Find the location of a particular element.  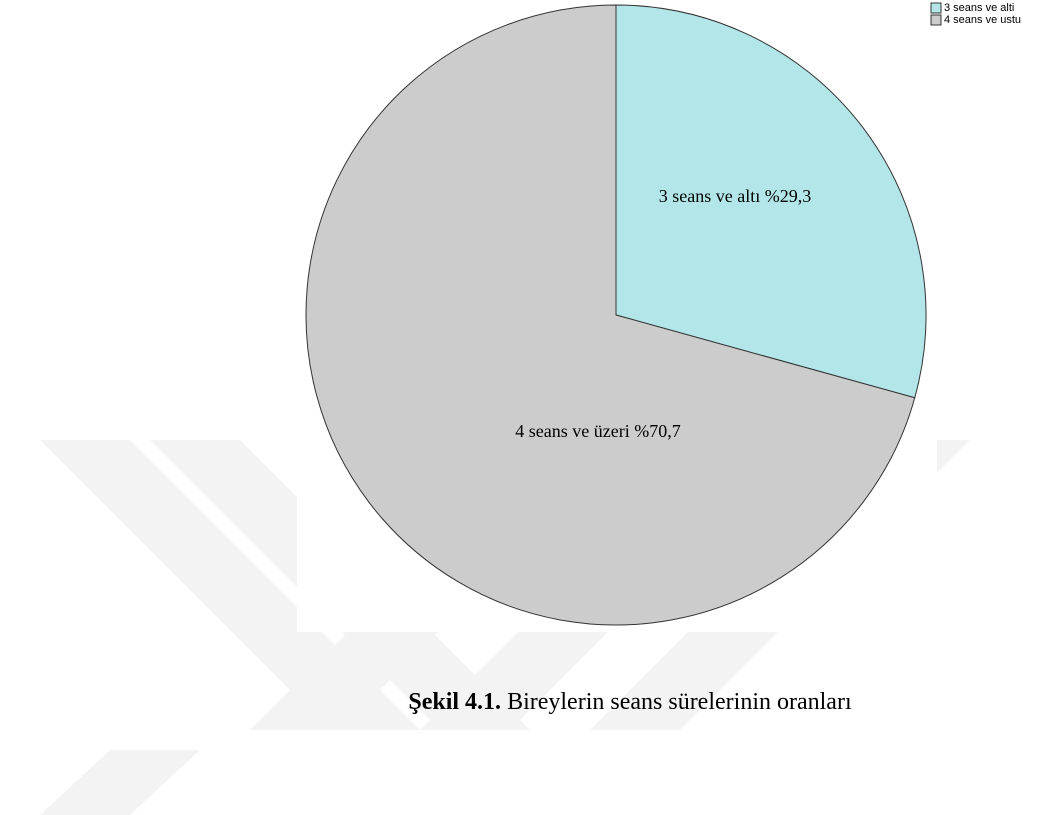

caption-label: Şekil 4.1. is located at coordinates (454, 702).